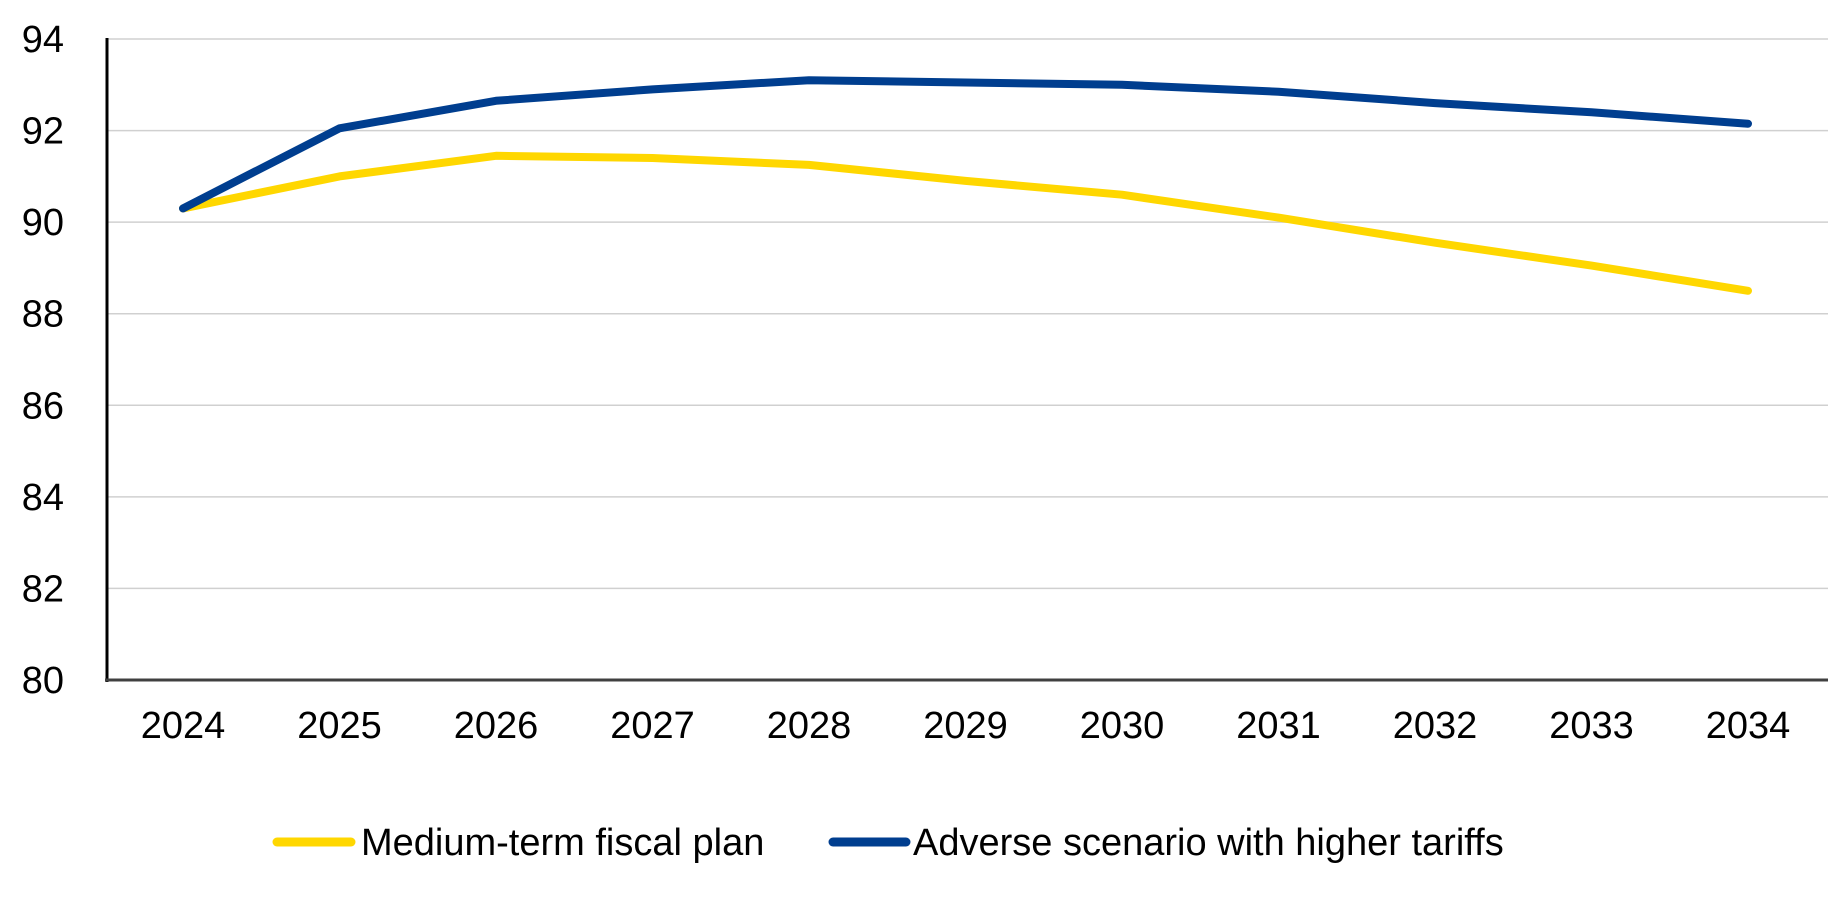 This screenshot has width=1846, height=911. I want to click on x-tick-label: 2031, so click(1278, 726).